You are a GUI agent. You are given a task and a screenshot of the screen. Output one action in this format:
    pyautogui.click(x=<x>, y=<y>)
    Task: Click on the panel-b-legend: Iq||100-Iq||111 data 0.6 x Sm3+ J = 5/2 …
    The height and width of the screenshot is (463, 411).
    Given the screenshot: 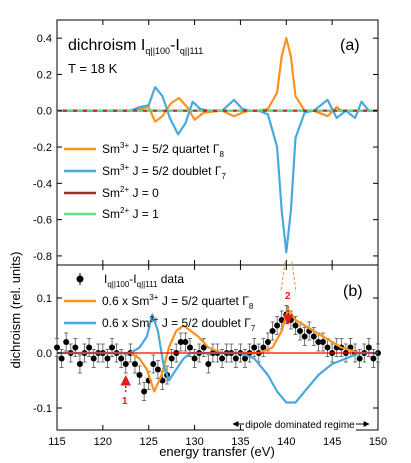 What is the action you would take?
    pyautogui.click(x=160, y=302)
    